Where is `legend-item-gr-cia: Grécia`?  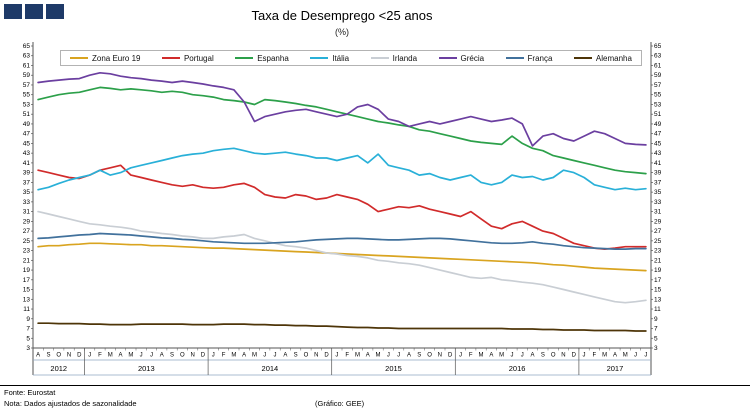
legend-item-gr-cia: Grécia is located at coordinates (461, 58).